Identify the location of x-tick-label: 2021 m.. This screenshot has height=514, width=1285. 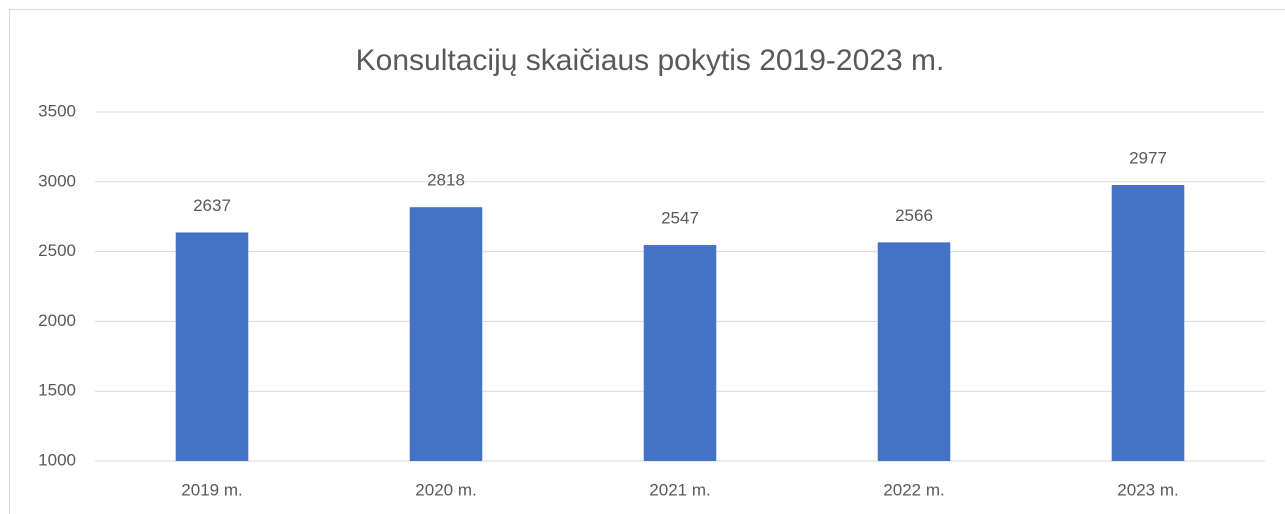
(679, 489).